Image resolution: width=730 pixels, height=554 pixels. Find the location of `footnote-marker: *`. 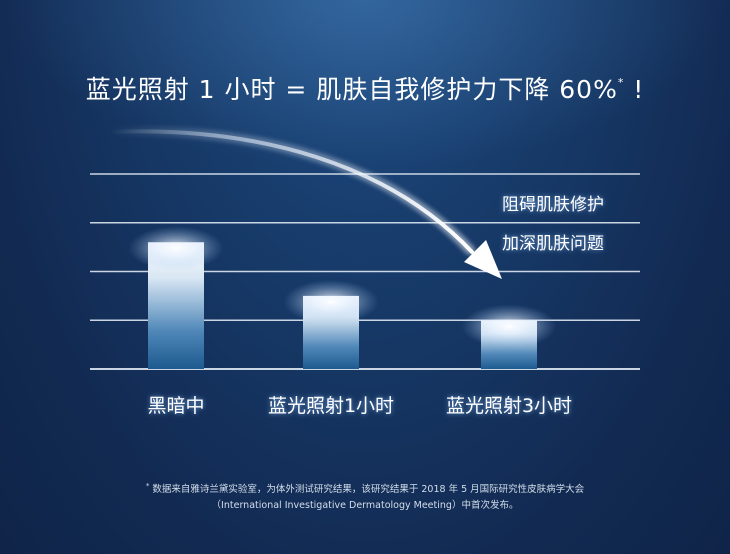

footnote-marker: * is located at coordinates (147, 486).